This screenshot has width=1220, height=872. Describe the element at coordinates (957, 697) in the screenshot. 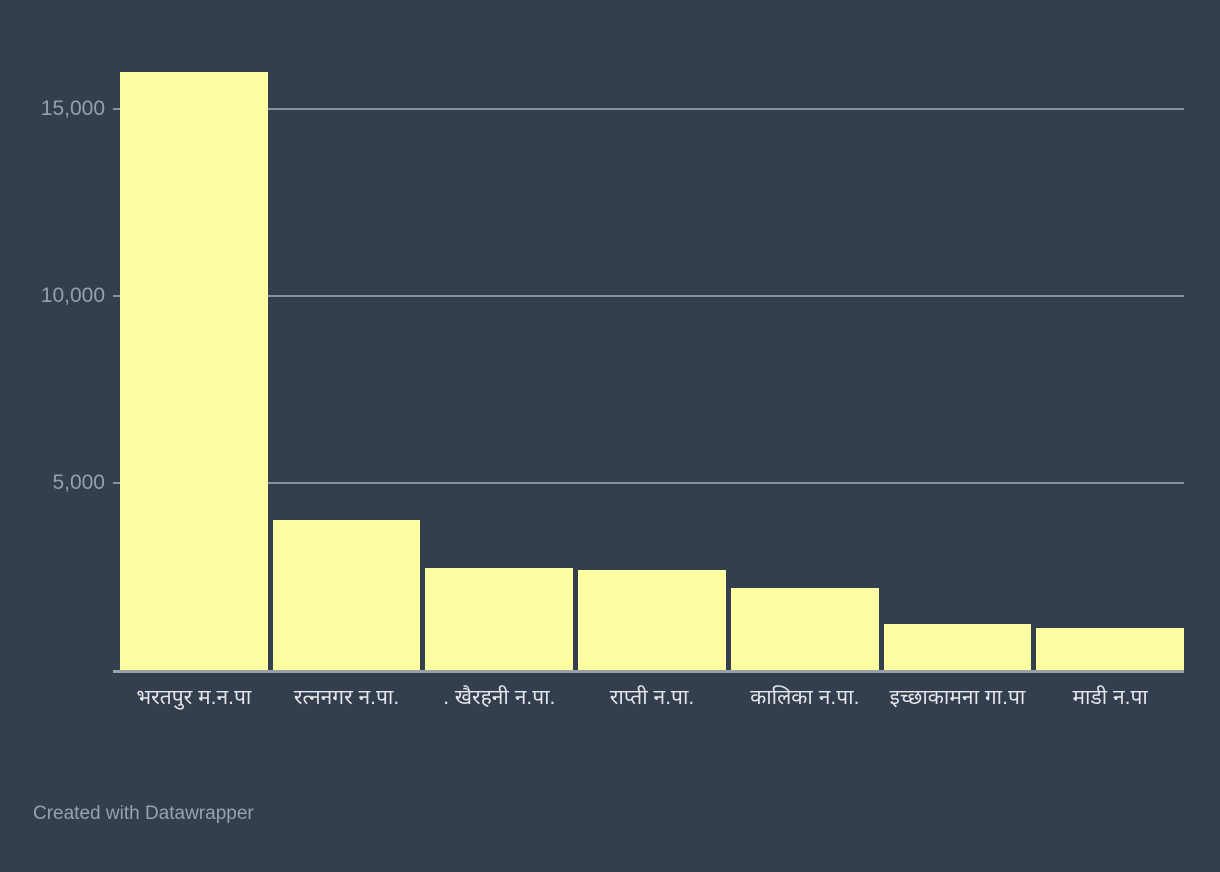

I see `x-axis-tick-label: इच्छाकामना गा.पा` at that location.